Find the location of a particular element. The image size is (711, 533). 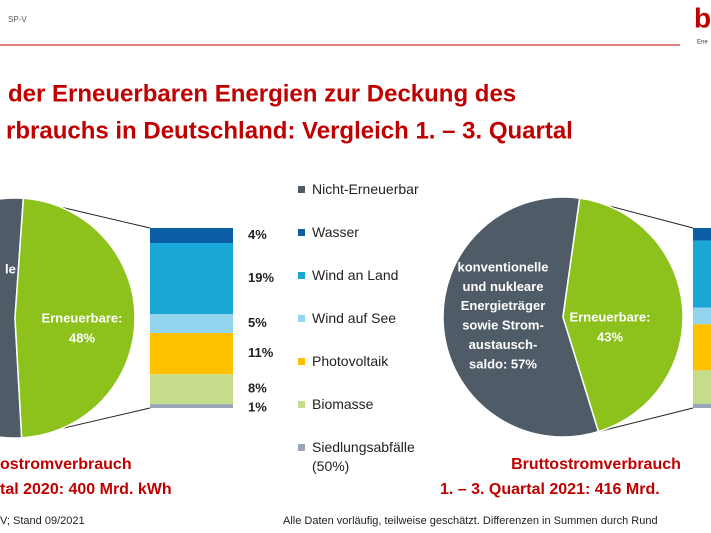

legend-label: Nicht-Erneuerbar is located at coordinates (365, 189).